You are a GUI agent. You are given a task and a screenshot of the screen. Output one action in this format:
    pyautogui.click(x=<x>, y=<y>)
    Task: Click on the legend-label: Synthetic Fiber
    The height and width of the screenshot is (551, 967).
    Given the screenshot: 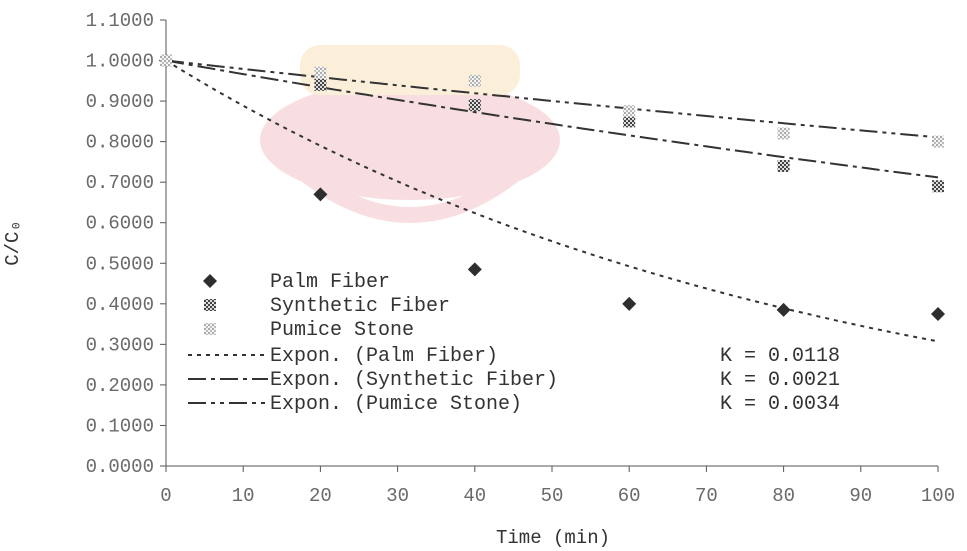 What is the action you would take?
    pyautogui.click(x=360, y=306)
    